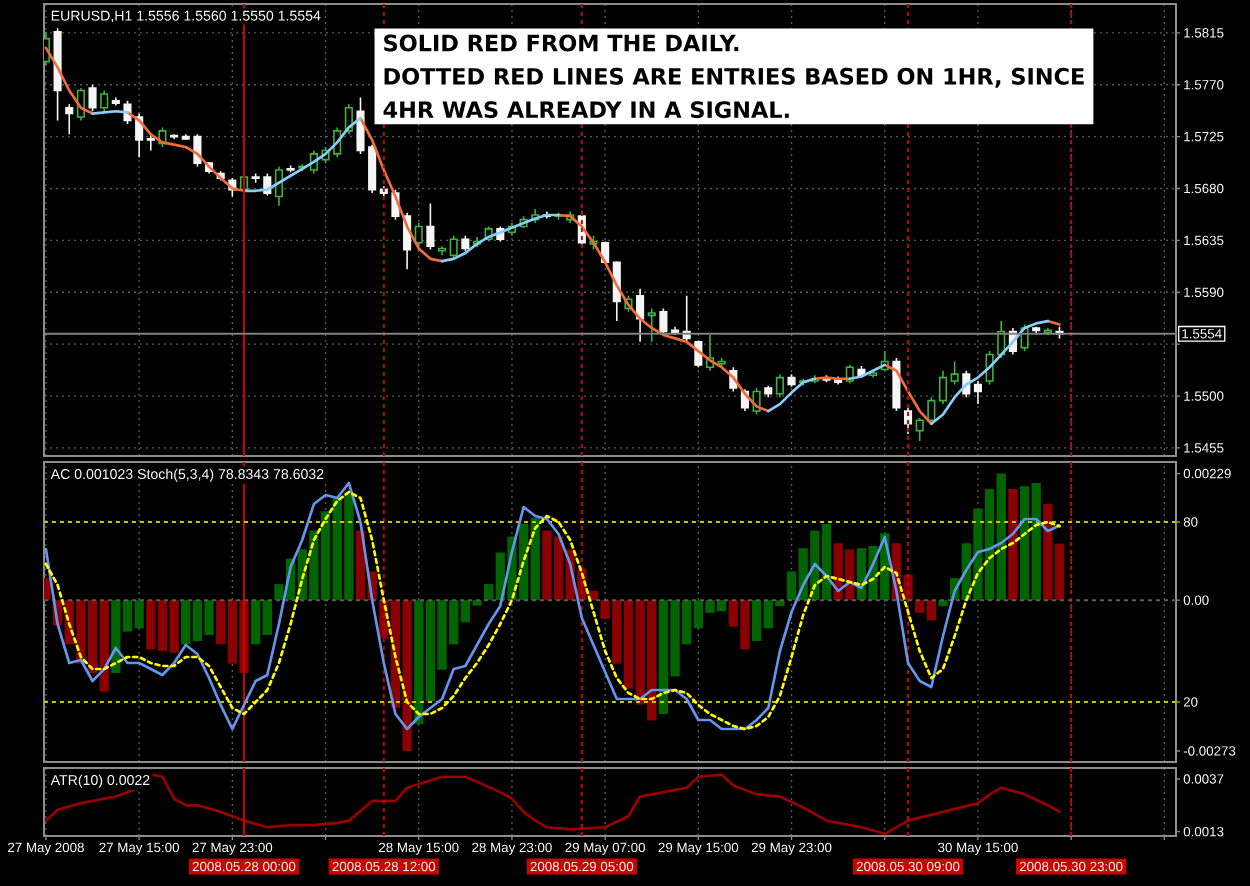  I want to click on annotation: 4HR WAS ALREADY IN A SIGNAL., so click(586, 110).